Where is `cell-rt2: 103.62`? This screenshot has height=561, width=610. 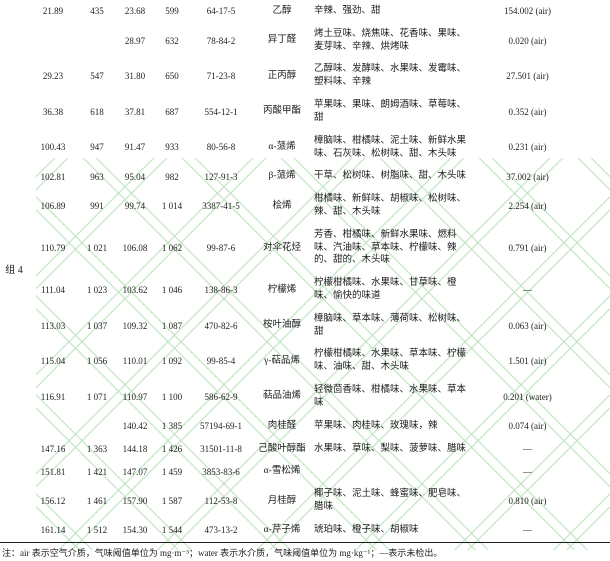 cell-rt2: 103.62 is located at coordinates (135, 289).